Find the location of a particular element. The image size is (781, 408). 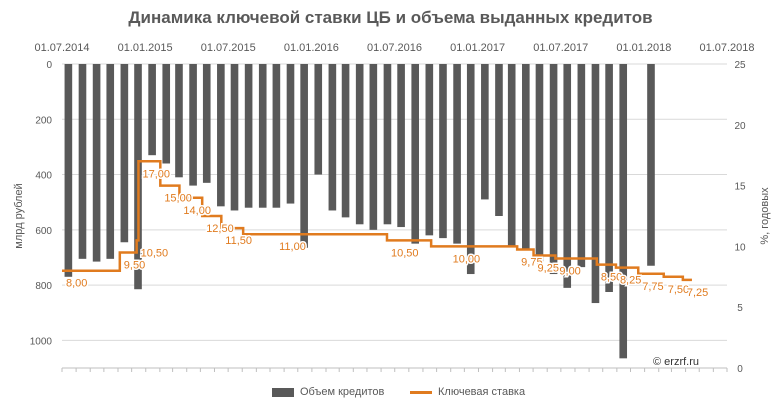

y-left-axis-title: млрд рублей is located at coordinates (19, 215).